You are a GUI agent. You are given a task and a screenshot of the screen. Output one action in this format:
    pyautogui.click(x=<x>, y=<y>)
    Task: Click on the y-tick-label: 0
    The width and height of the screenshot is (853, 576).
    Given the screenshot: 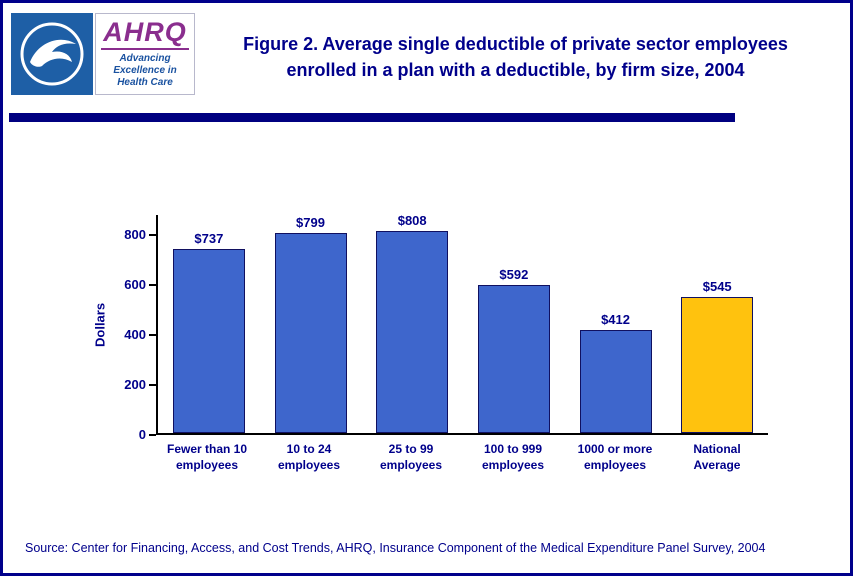 What is the action you would take?
    pyautogui.click(x=142, y=434)
    